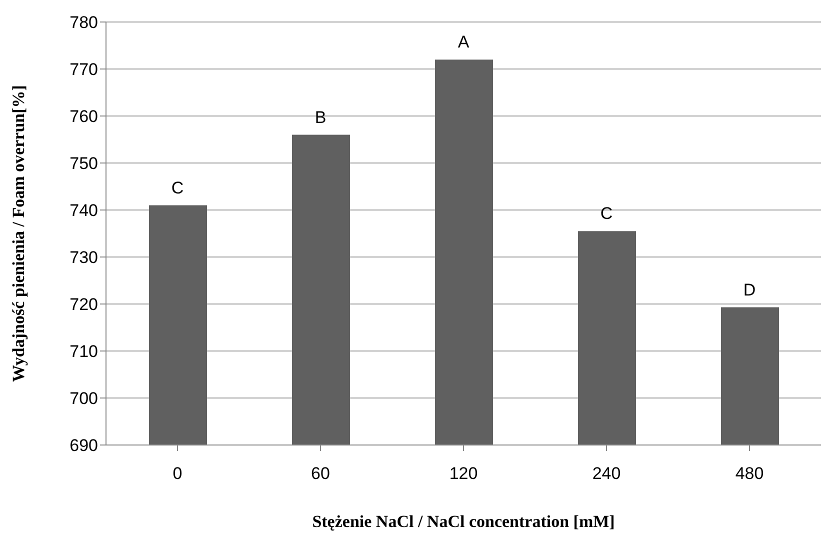  Describe the element at coordinates (84, 116) in the screenshot. I see `y-tick-label: 760` at that location.